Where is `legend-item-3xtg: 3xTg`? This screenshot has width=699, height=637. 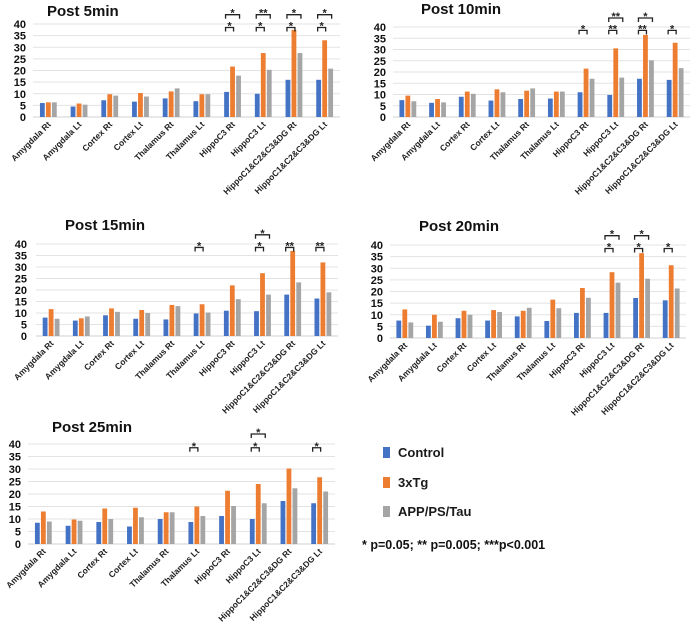
legend-item-3xtg: 3xTg is located at coordinates (427, 483).